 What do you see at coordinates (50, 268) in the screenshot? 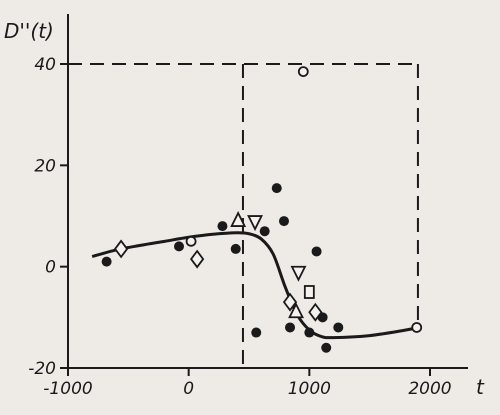
I see `y-tick-label: 0` at bounding box center [50, 268].